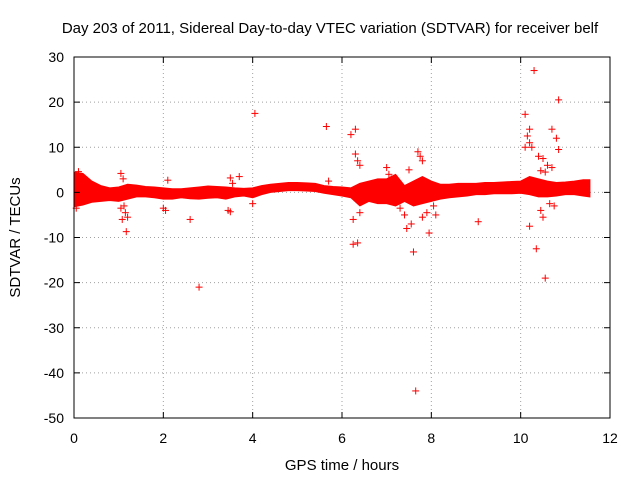 Image resolution: width=640 pixels, height=480 pixels. What do you see at coordinates (54, 283) in the screenshot?
I see `y-tick-label: -20` at bounding box center [54, 283].